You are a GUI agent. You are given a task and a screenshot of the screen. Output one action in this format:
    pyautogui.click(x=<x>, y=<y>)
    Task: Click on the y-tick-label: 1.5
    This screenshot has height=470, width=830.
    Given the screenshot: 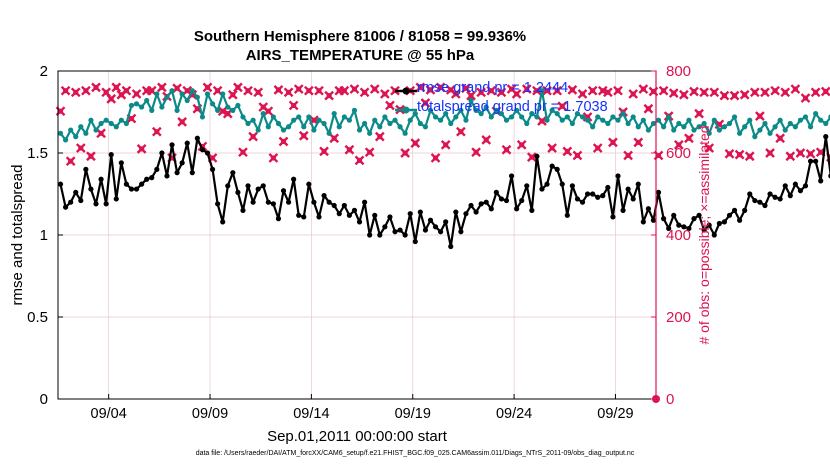 What is the action you would take?
    pyautogui.click(x=37, y=153)
    